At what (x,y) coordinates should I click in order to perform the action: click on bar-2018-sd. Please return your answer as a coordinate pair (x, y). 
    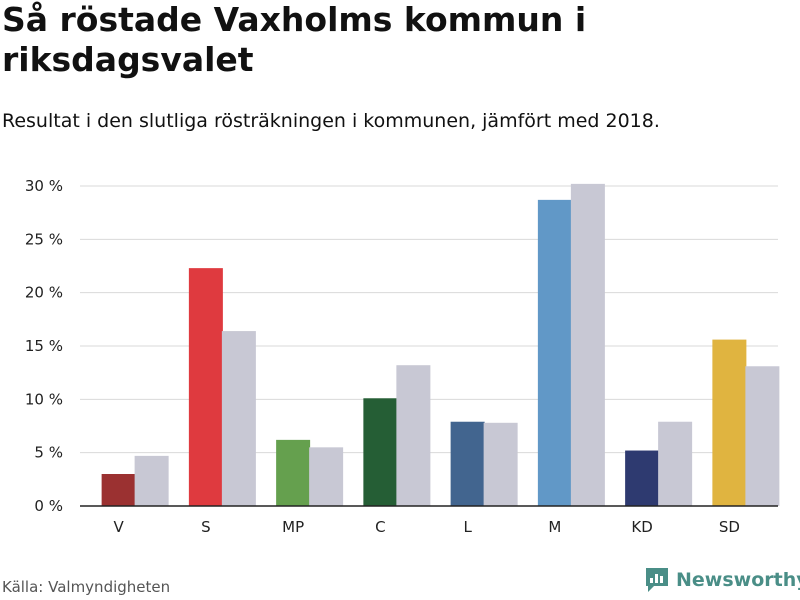
    Looking at the image, I should click on (762, 436).